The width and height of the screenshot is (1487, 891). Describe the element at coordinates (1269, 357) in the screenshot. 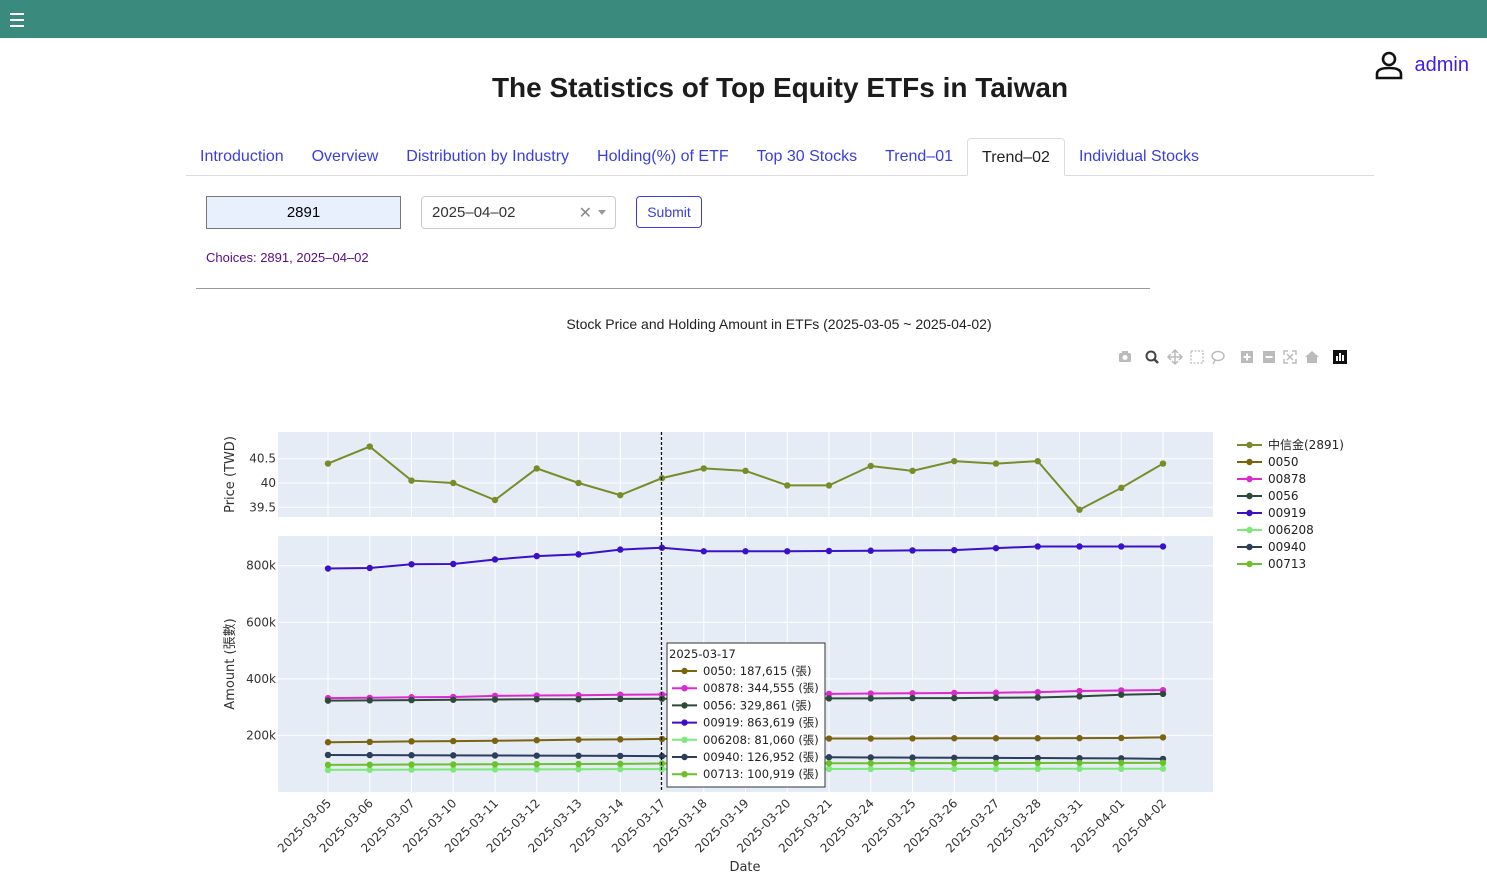

I see `zoom-out-icon` at that location.